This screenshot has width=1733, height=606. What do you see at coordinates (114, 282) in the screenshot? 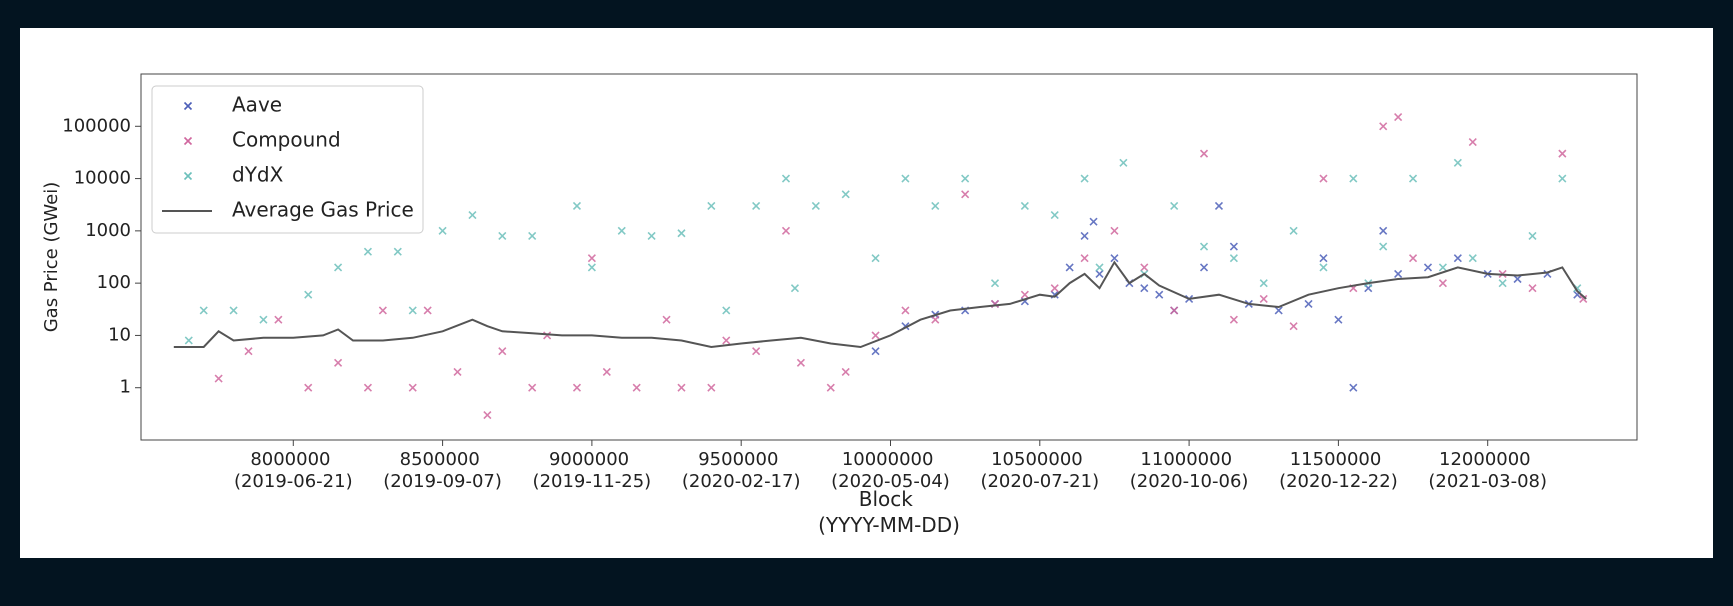
I see `y-tick-label: 100` at bounding box center [114, 282].